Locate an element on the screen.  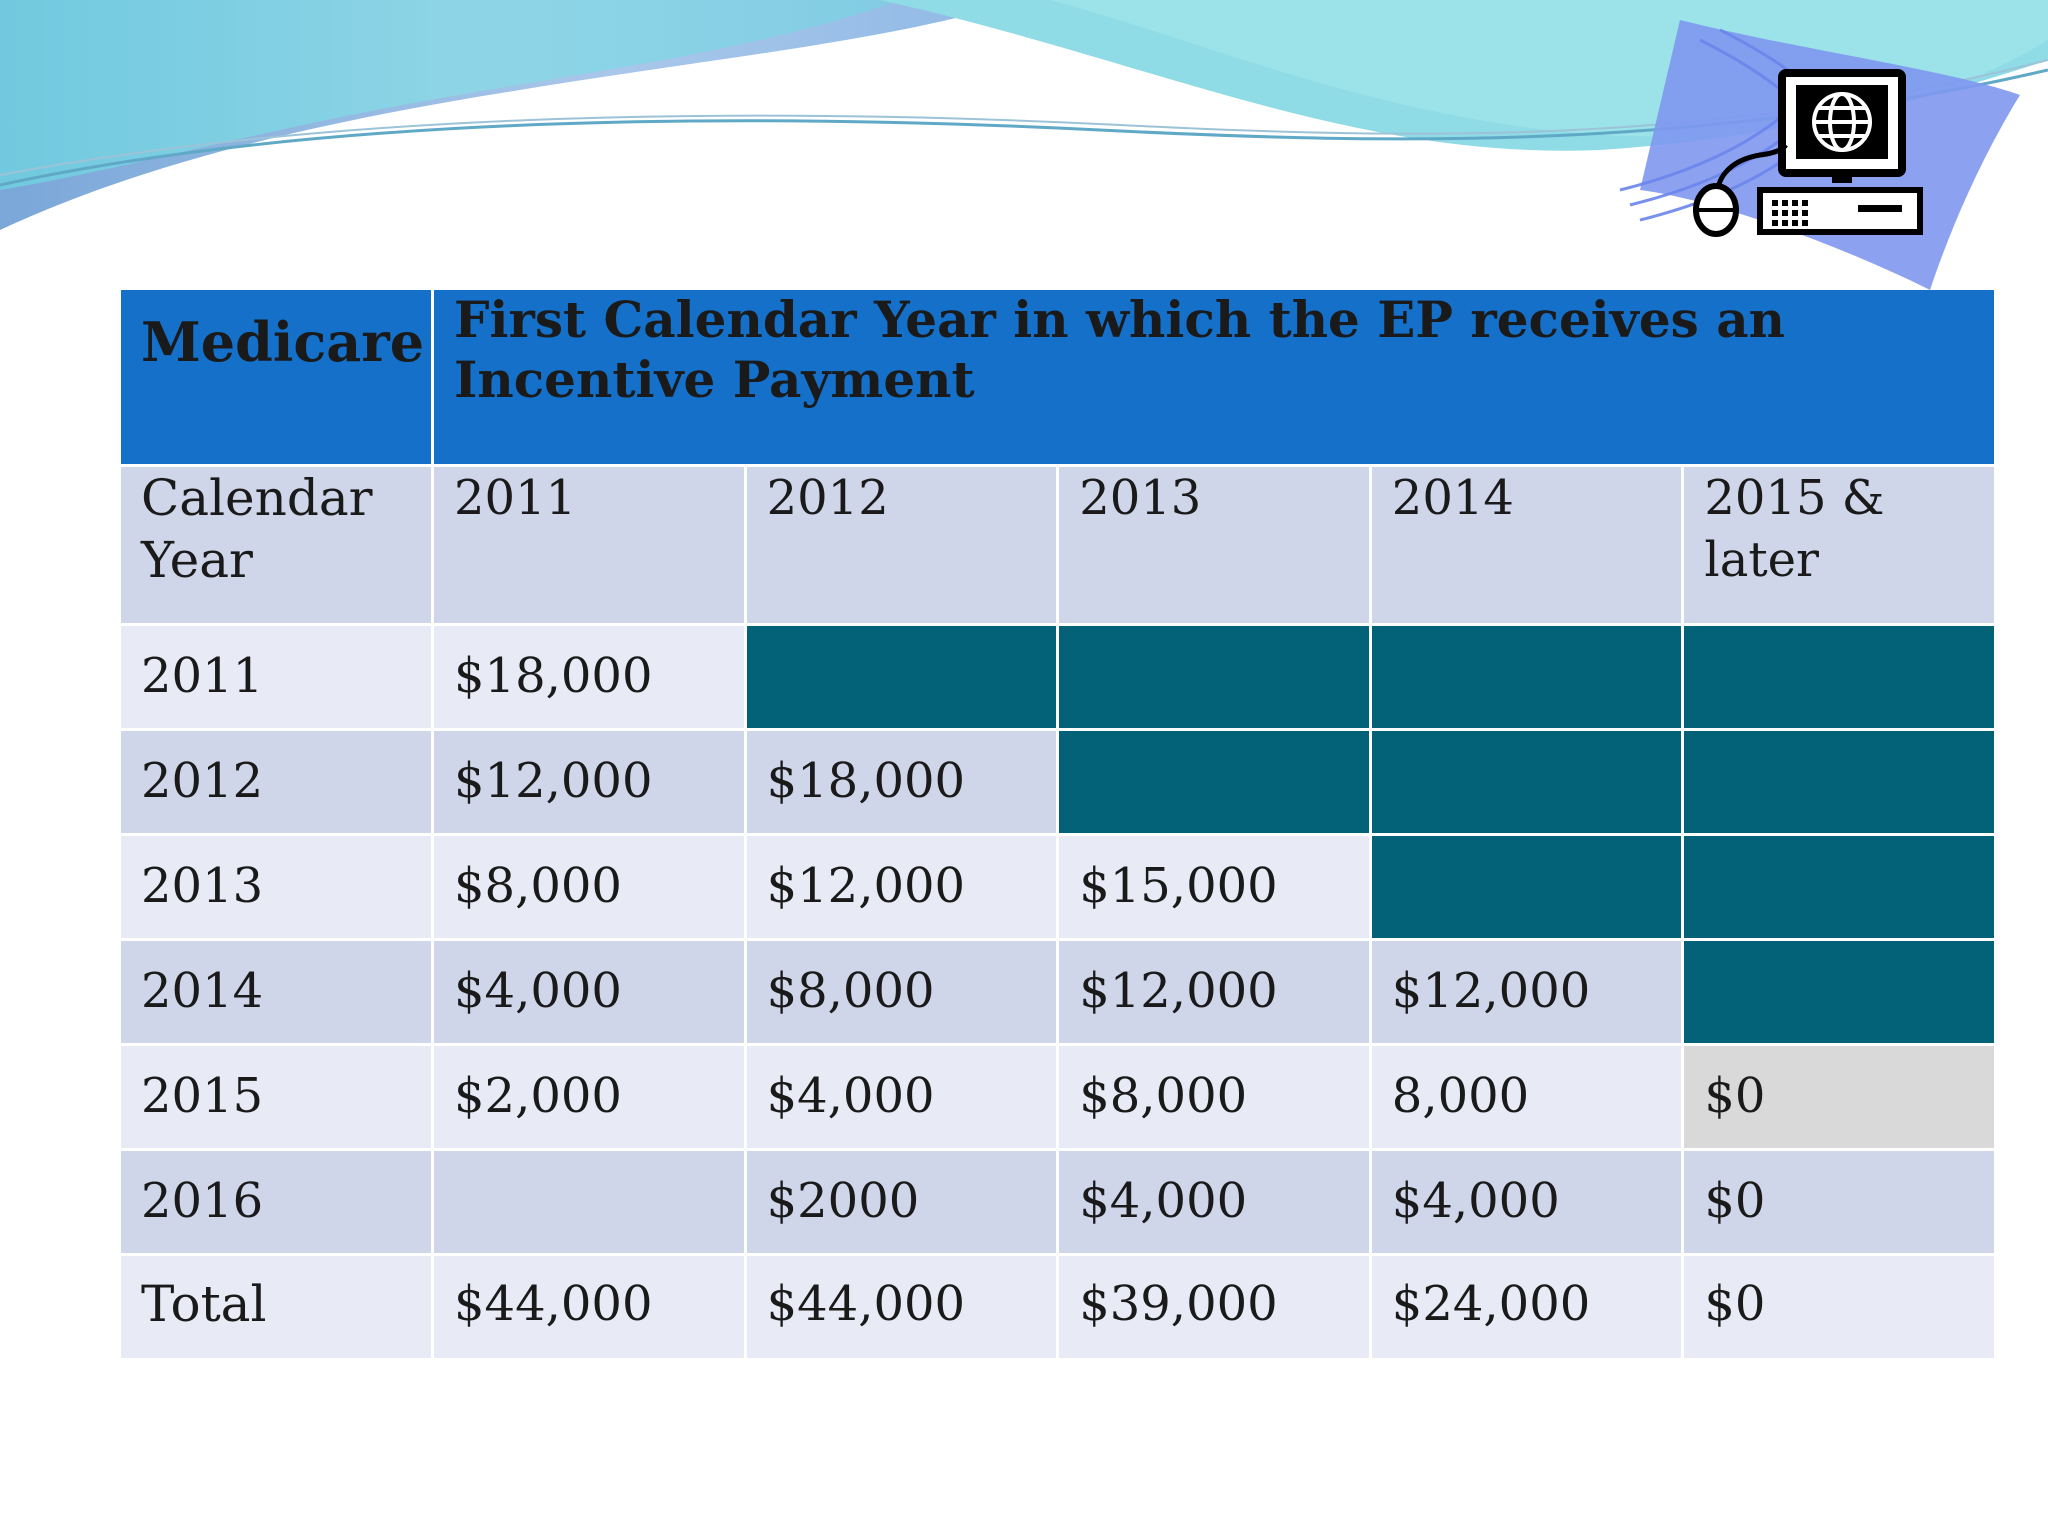
globe-icon is located at coordinates (1842, 122).